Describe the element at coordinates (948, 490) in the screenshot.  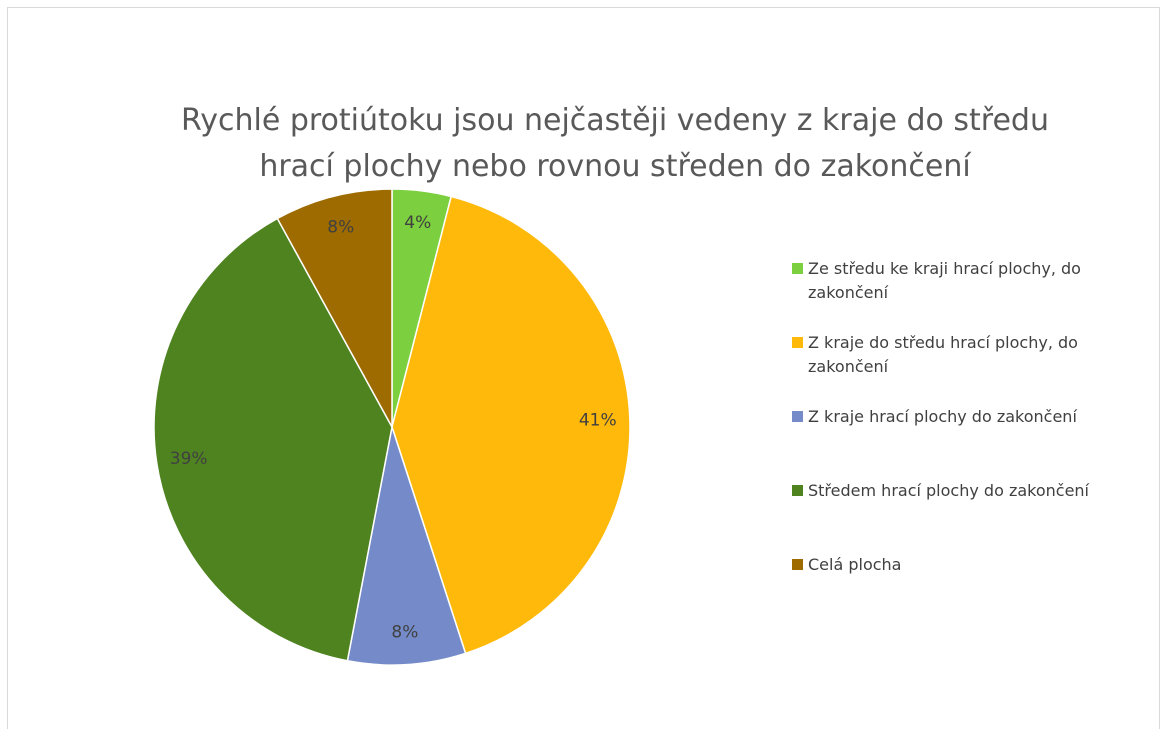
I see `legend-label: Středem hrací plochy do zakončení` at that location.